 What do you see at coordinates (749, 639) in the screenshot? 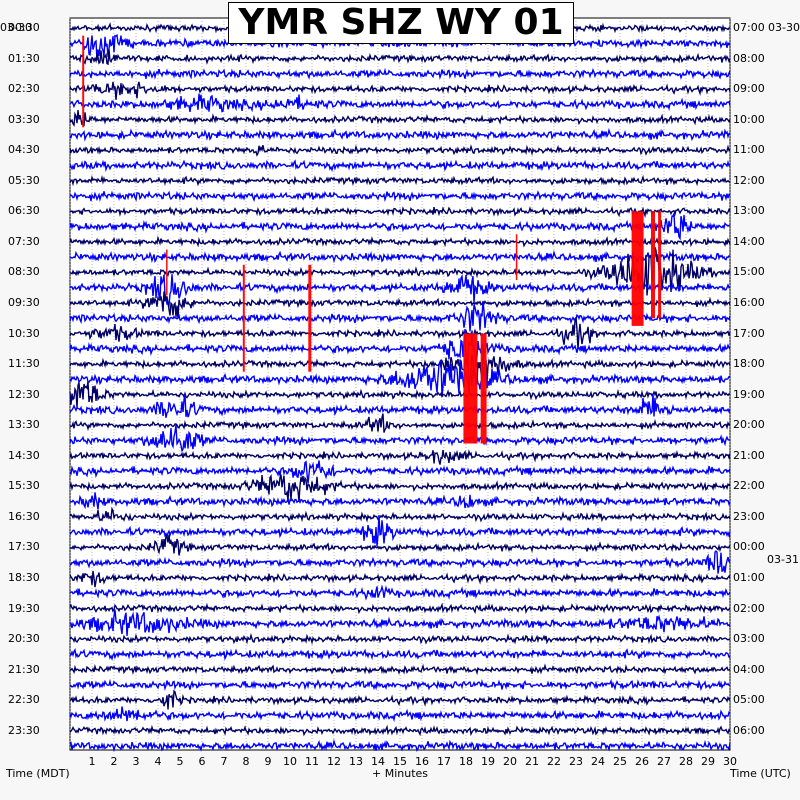
I see `right-tick-label: 03:00` at bounding box center [749, 639].